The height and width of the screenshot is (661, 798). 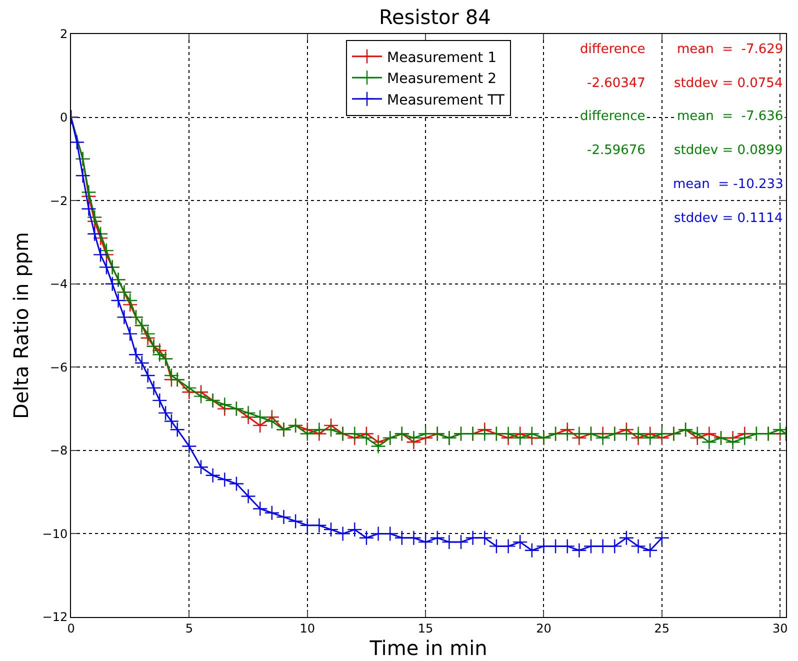 I want to click on x-tick-label: 5, so click(x=189, y=628).